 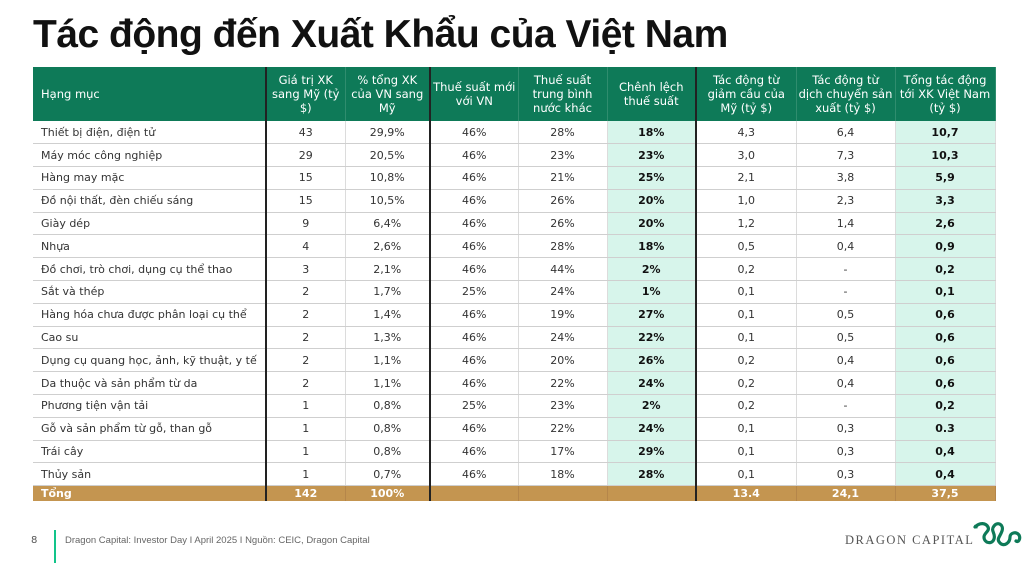 I want to click on value-cell: 0,5, so click(x=846, y=315).